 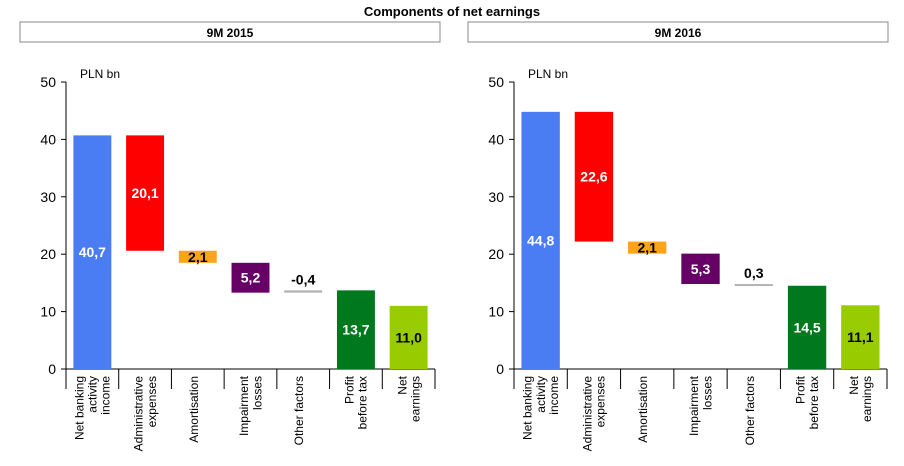 I want to click on value-label: 44,8, so click(x=540, y=240).